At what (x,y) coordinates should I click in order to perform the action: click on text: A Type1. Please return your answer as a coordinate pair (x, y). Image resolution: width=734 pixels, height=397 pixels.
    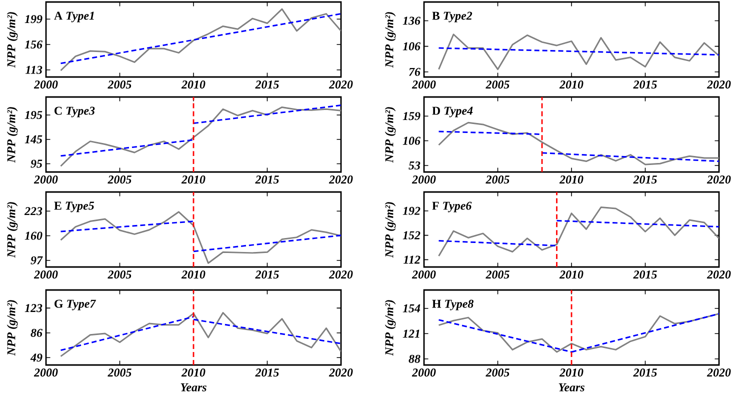
    Looking at the image, I should click on (74, 17).